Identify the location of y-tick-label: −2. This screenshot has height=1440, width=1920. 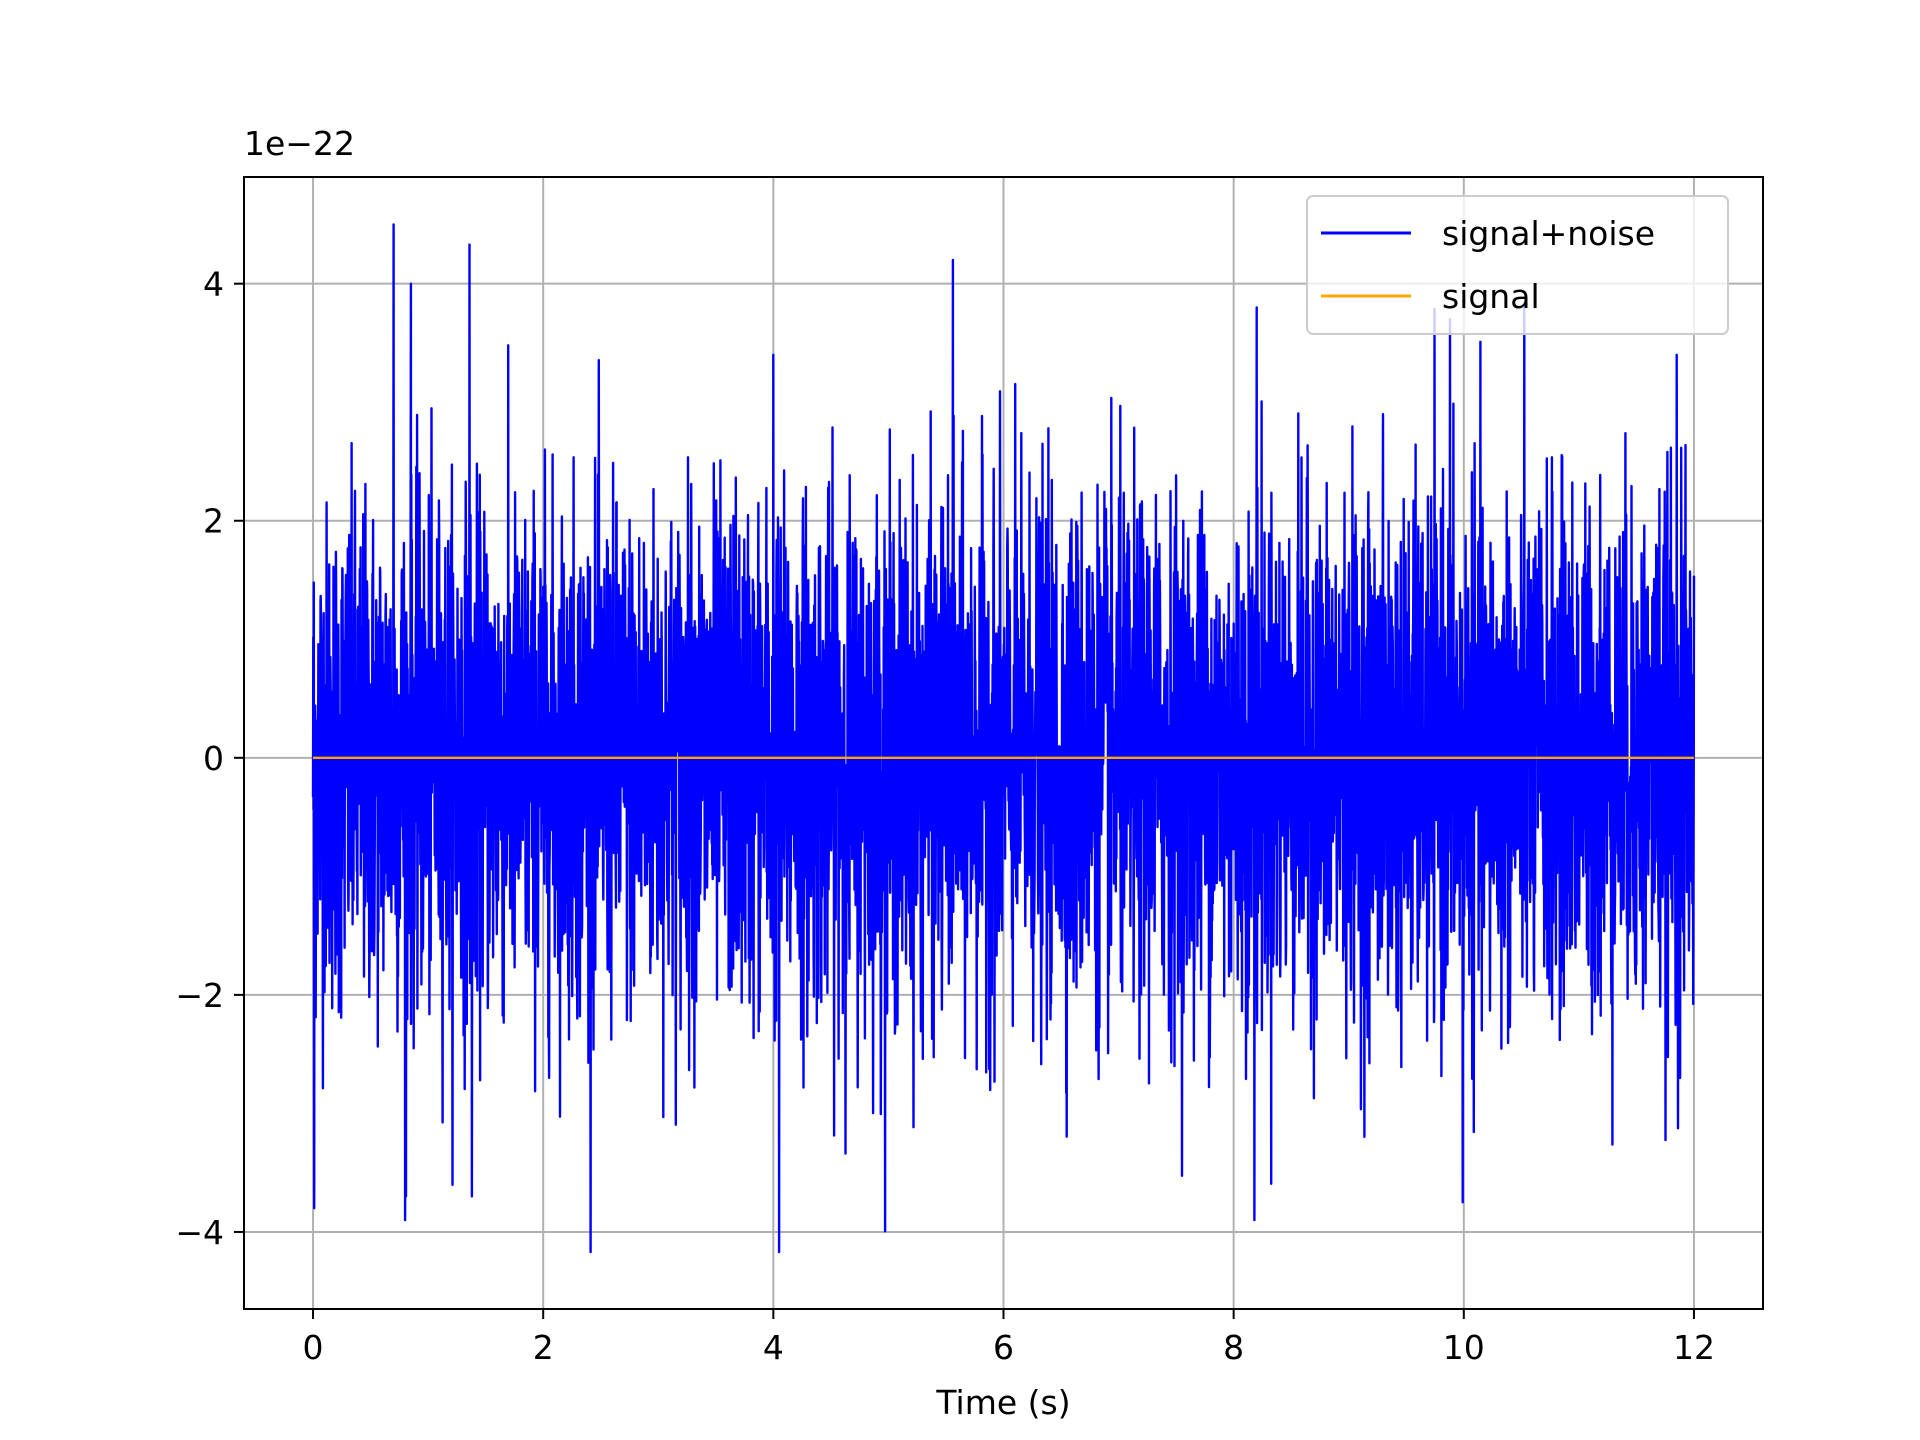
(199, 995).